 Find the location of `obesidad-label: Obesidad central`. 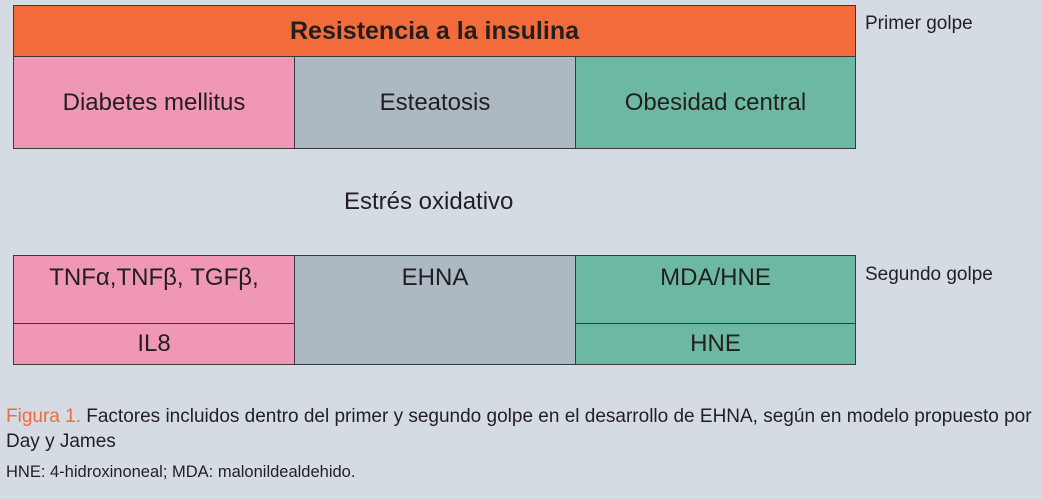

obesidad-label: Obesidad central is located at coordinates (715, 102).